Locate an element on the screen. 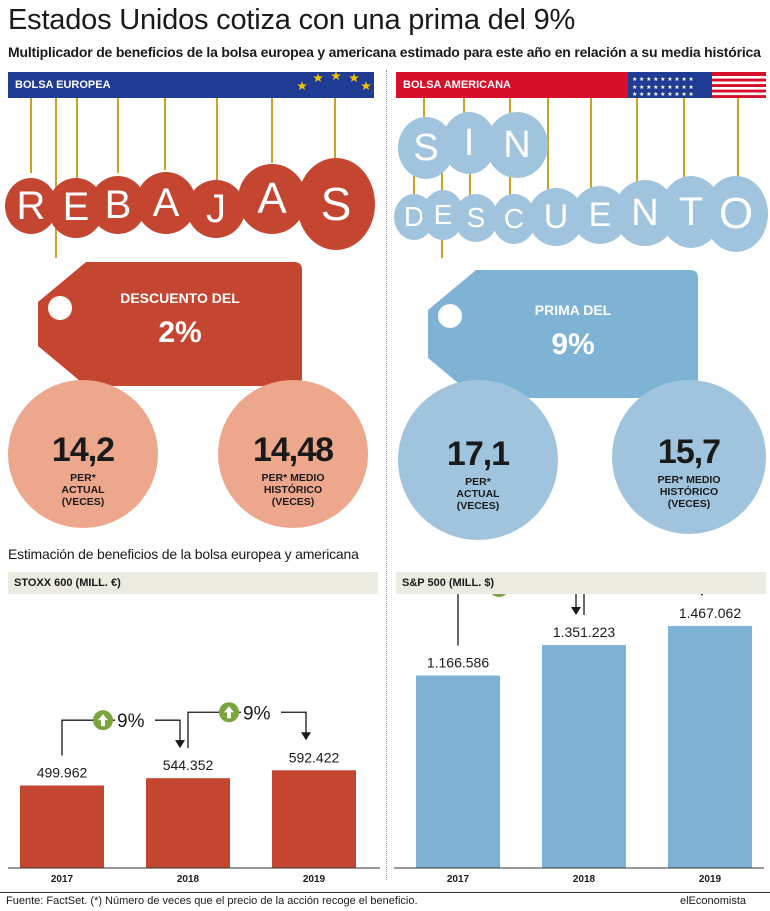 The image size is (770, 911). bar-value-label: 592.422 is located at coordinates (314, 757).